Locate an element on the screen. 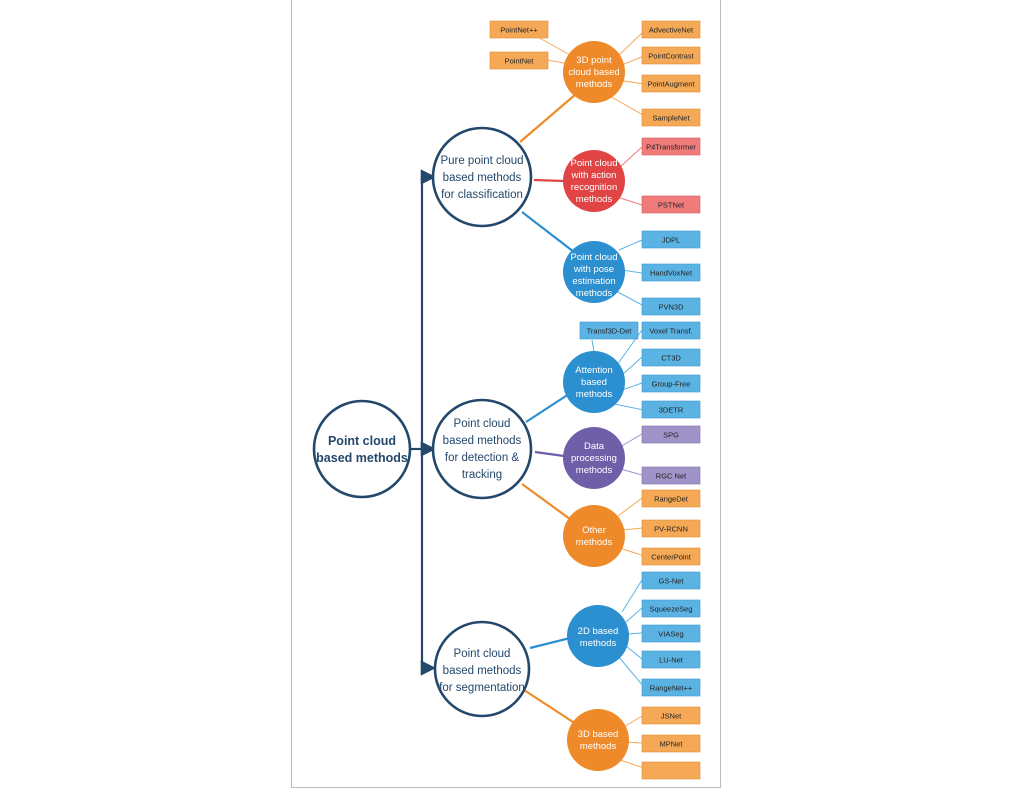 The height and width of the screenshot is (789, 1036). method-box: JDPL is located at coordinates (671, 239).